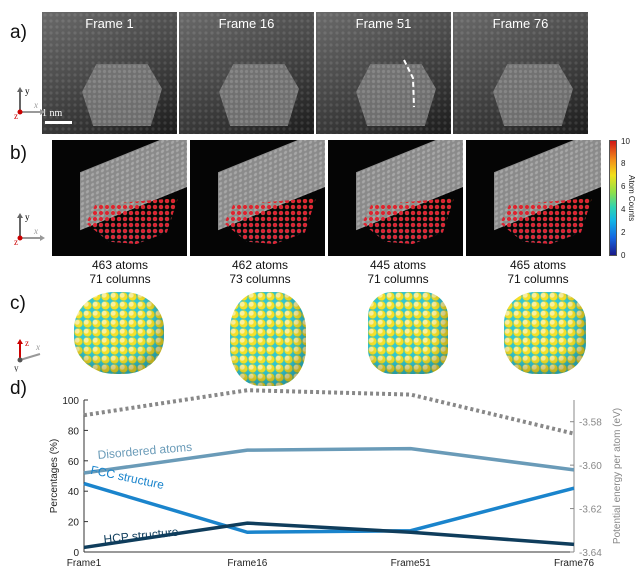  What do you see at coordinates (398, 265) in the screenshot?
I see `atom-count: 445 atoms` at bounding box center [398, 265].